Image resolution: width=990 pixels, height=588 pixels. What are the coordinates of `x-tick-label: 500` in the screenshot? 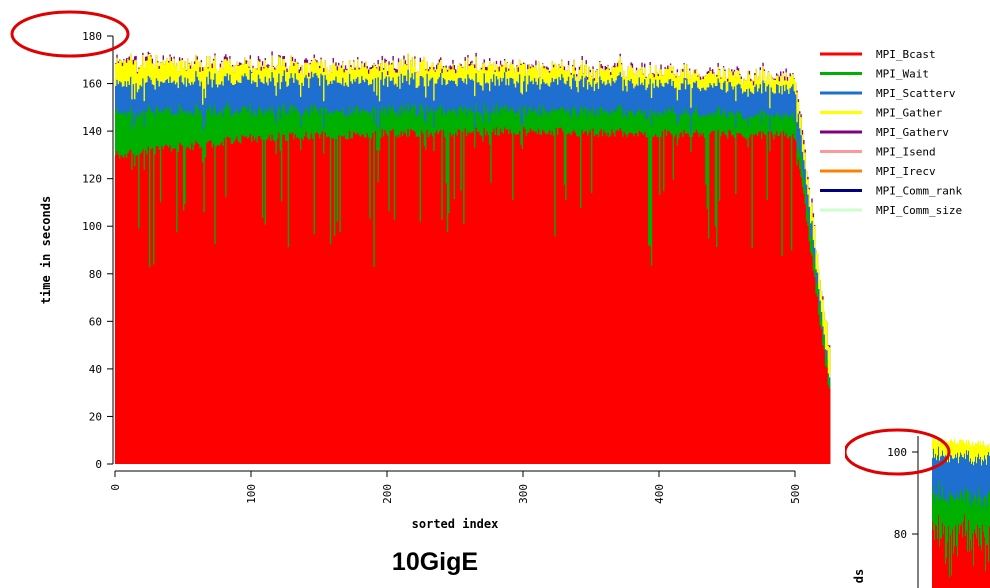 It's located at (795, 494).